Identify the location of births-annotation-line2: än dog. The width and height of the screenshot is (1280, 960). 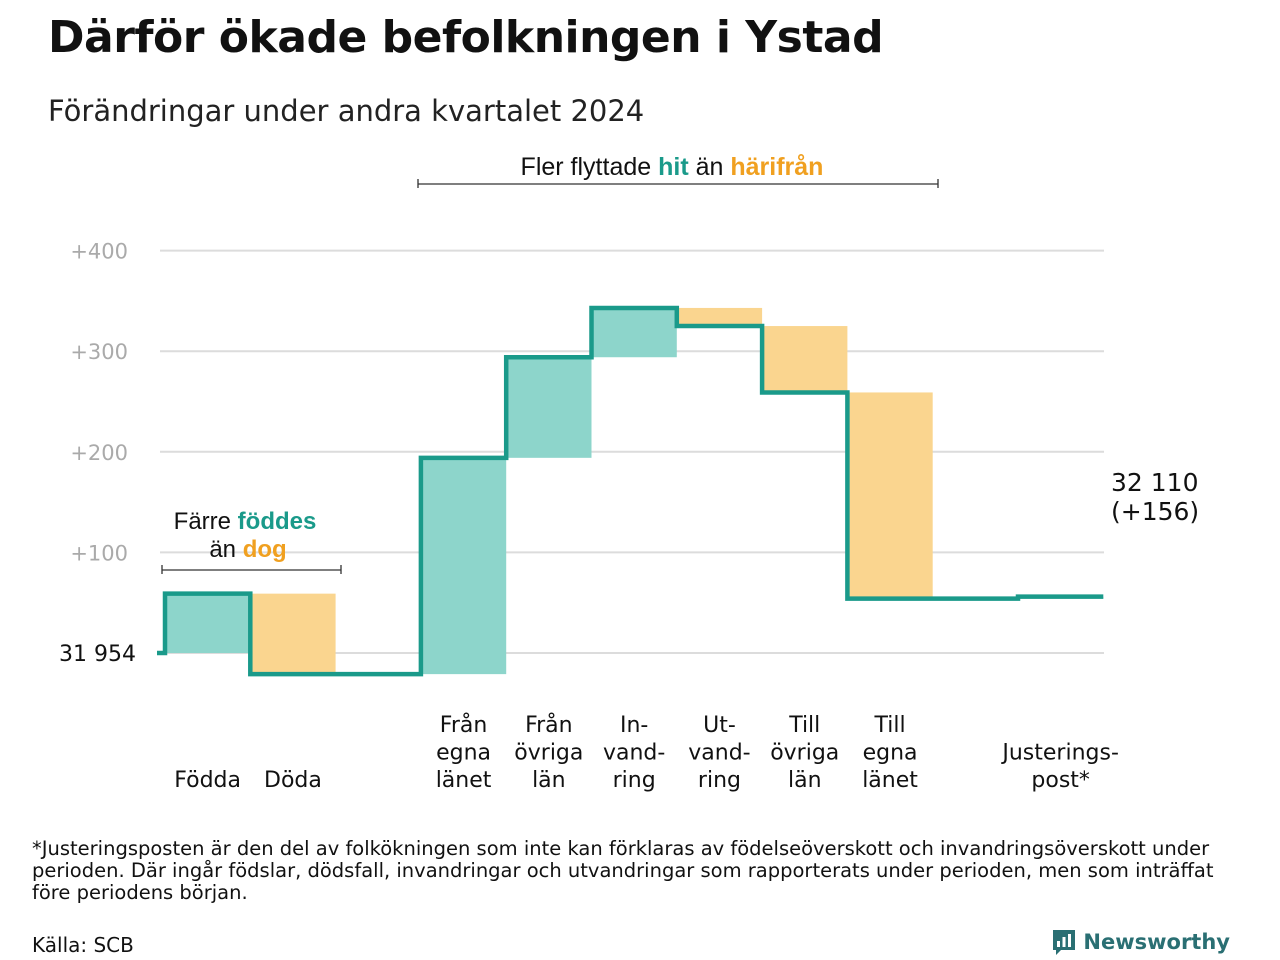
(247, 549).